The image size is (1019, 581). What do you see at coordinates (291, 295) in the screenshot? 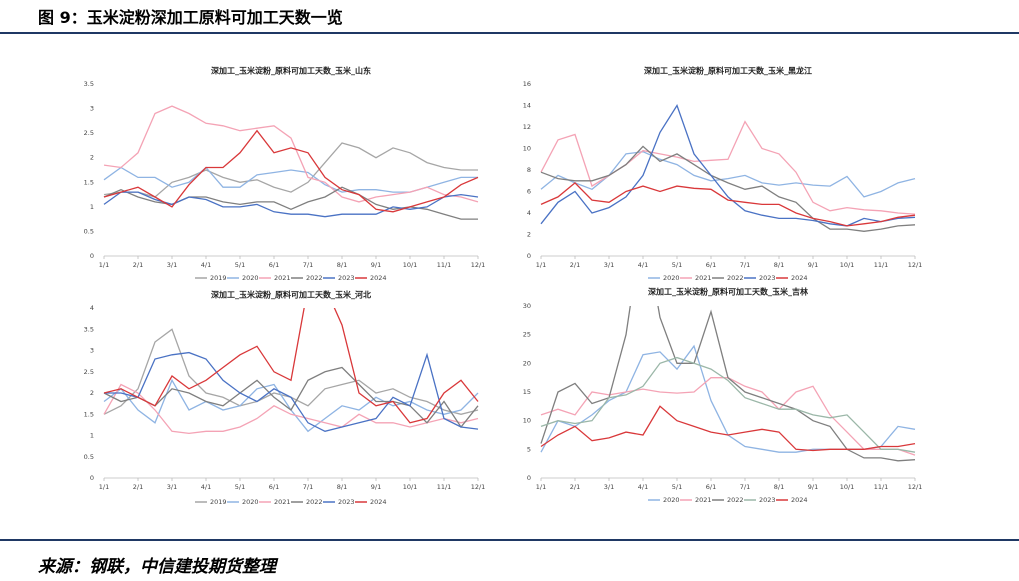
I see `chart-title: 深加工_玉米淀粉_原料可加工天数_玉米_河北` at bounding box center [291, 295].